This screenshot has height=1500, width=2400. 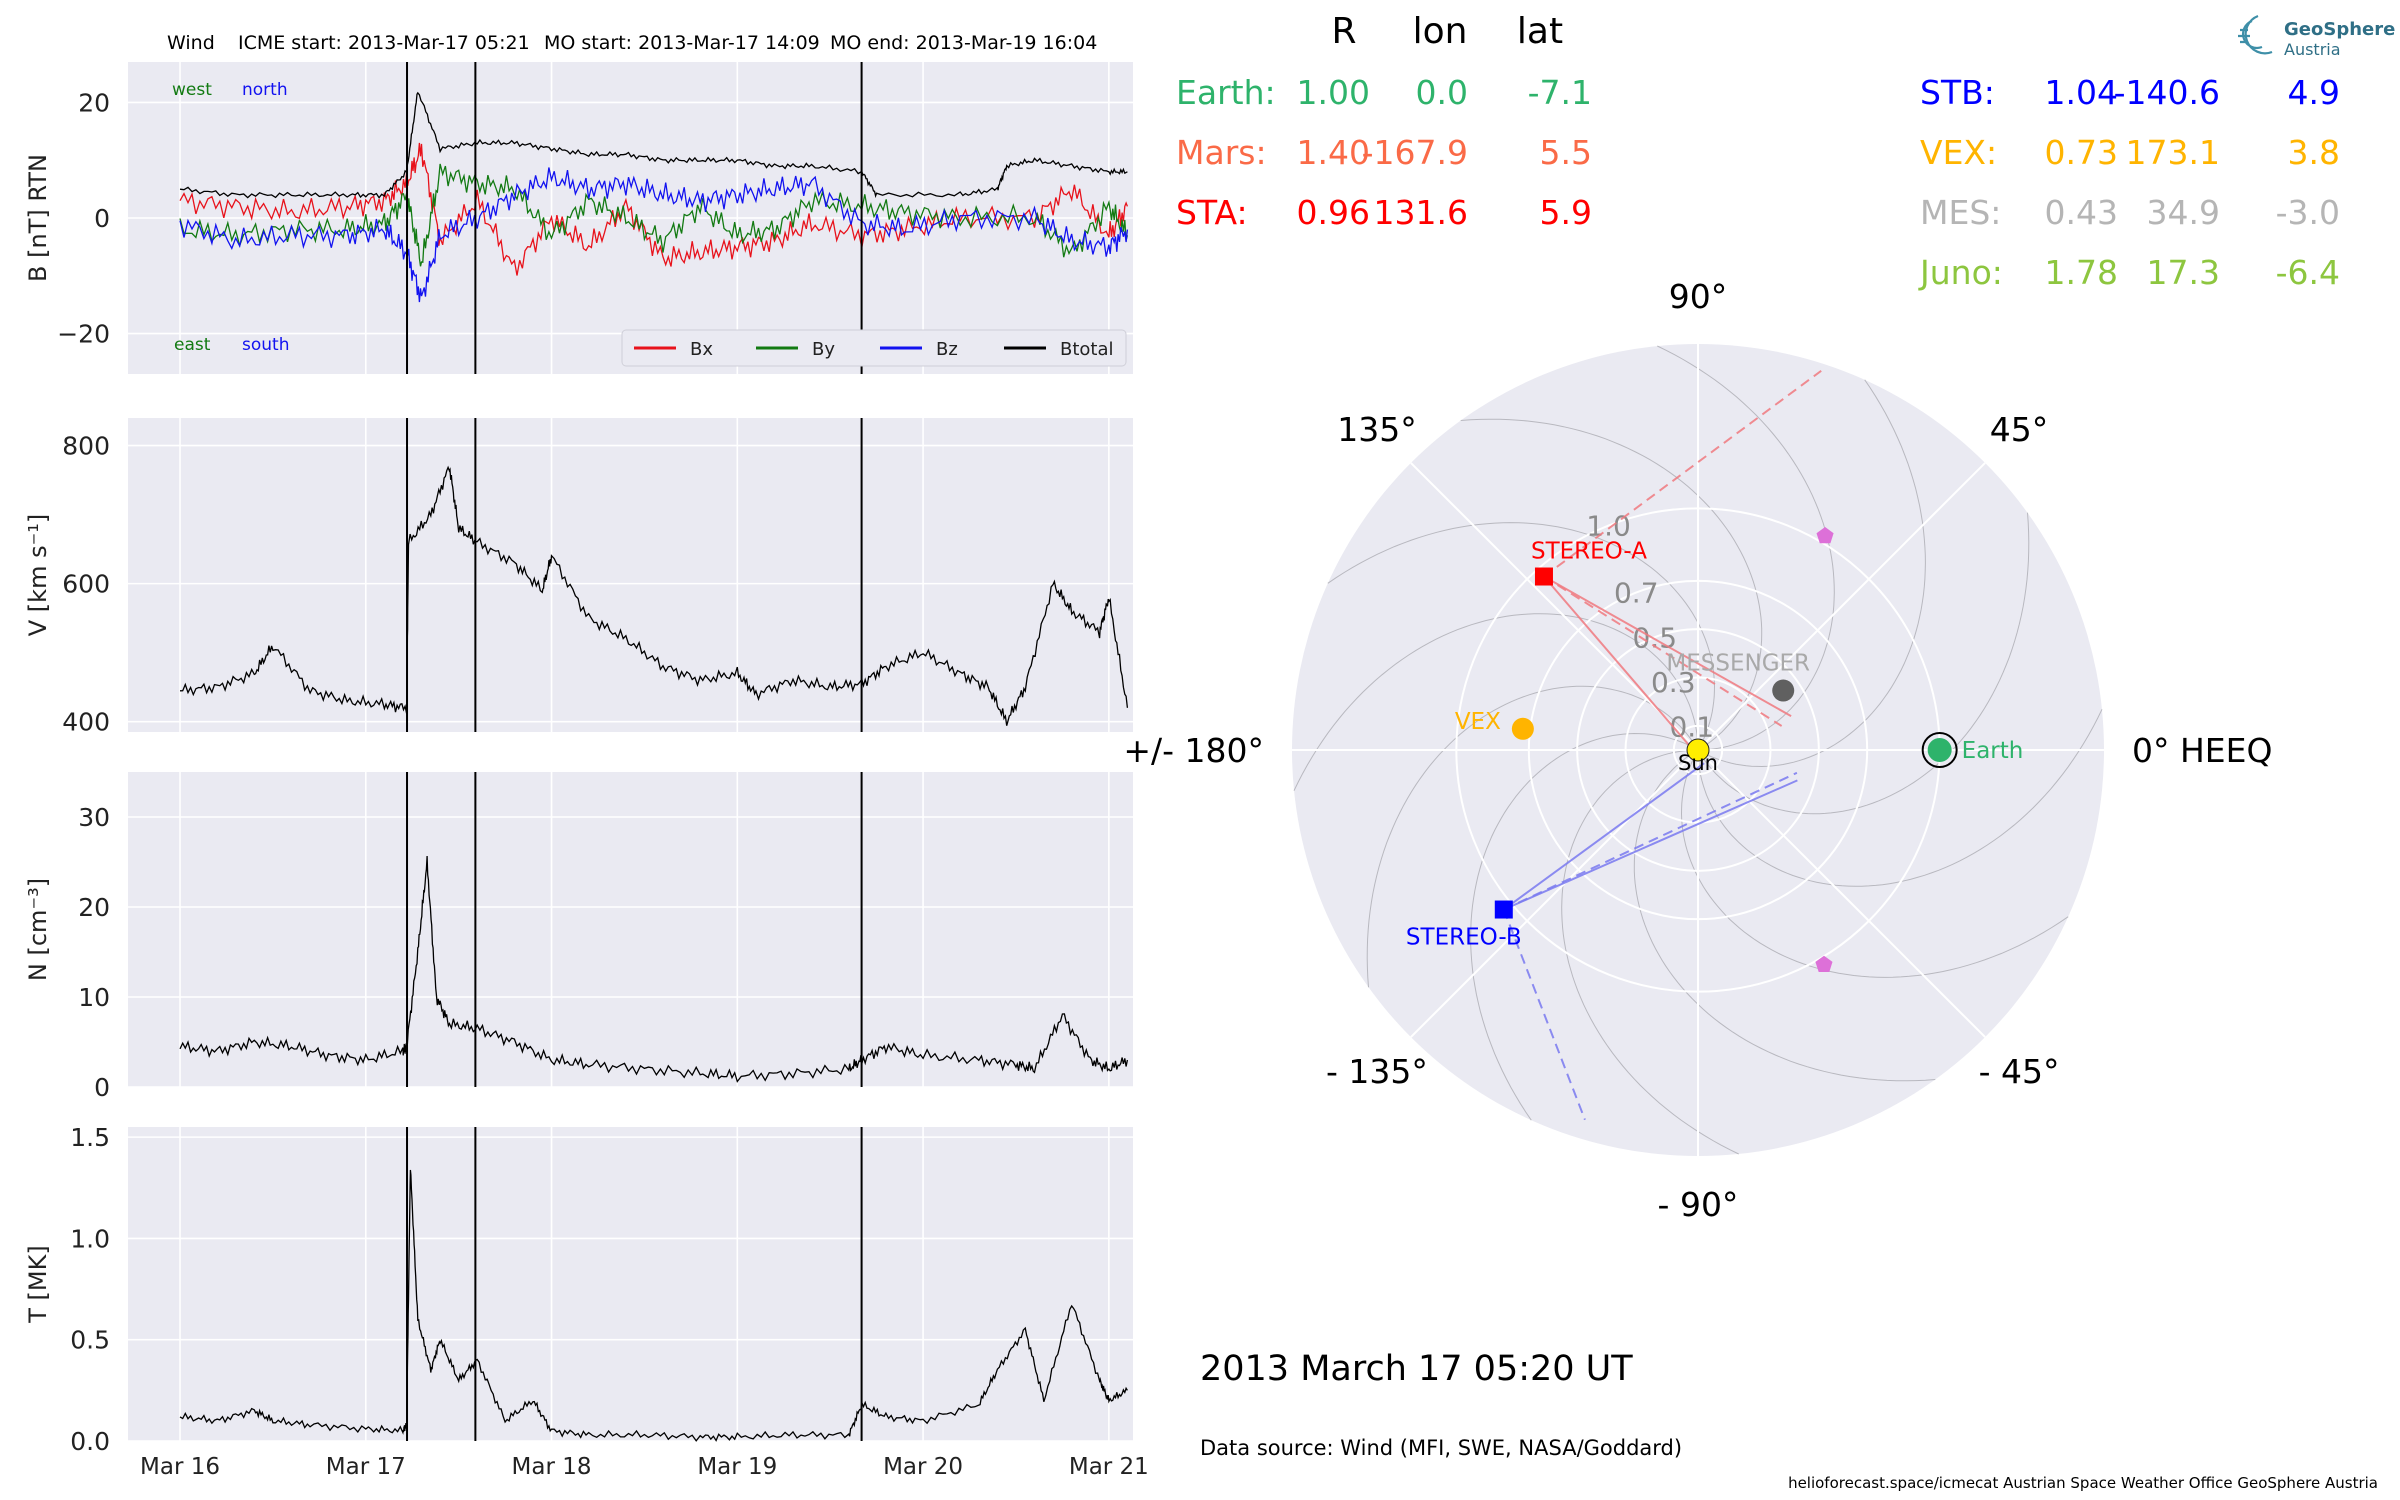 What do you see at coordinates (1333, 212) in the screenshot?
I see `table-sta-r: 0.96` at bounding box center [1333, 212].